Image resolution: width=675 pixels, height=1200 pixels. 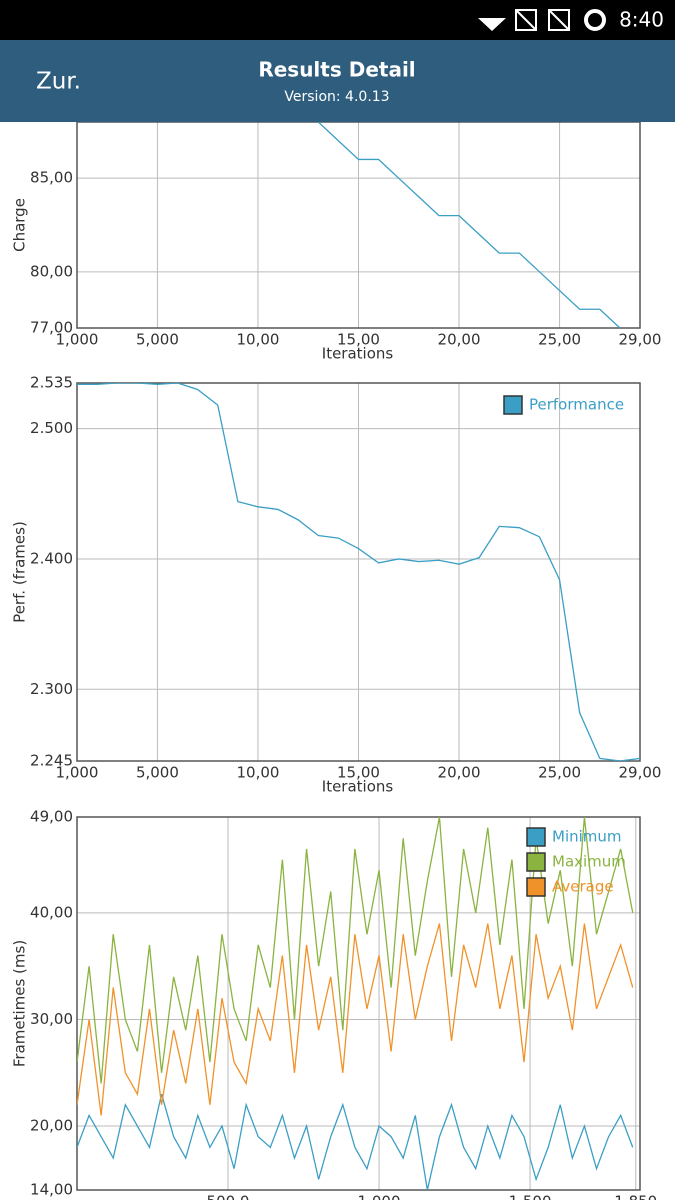 I want to click on y-tick-label: 14,00, so click(x=51, y=1190).